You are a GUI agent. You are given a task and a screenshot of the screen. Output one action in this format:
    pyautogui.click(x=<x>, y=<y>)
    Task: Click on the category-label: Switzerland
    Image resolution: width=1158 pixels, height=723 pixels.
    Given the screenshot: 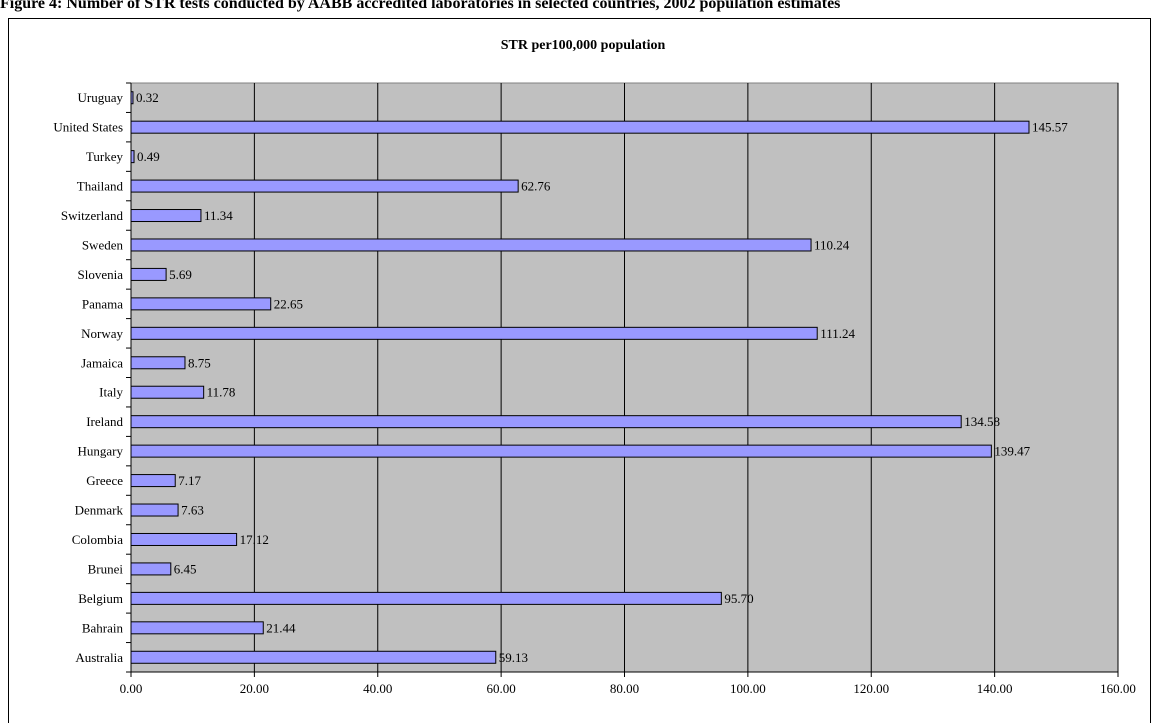 What is the action you would take?
    pyautogui.click(x=92, y=215)
    